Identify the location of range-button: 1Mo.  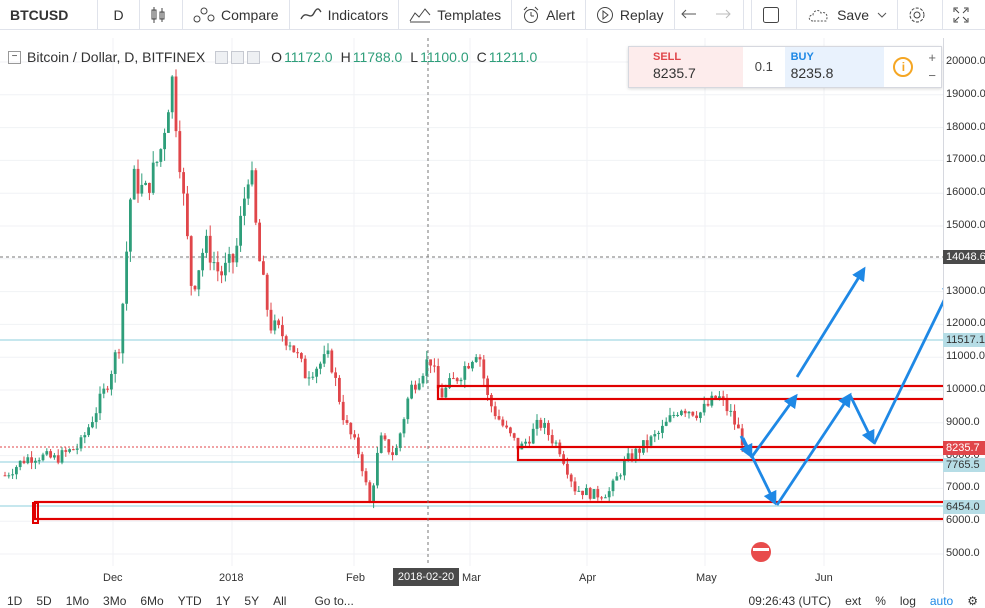
(77, 601).